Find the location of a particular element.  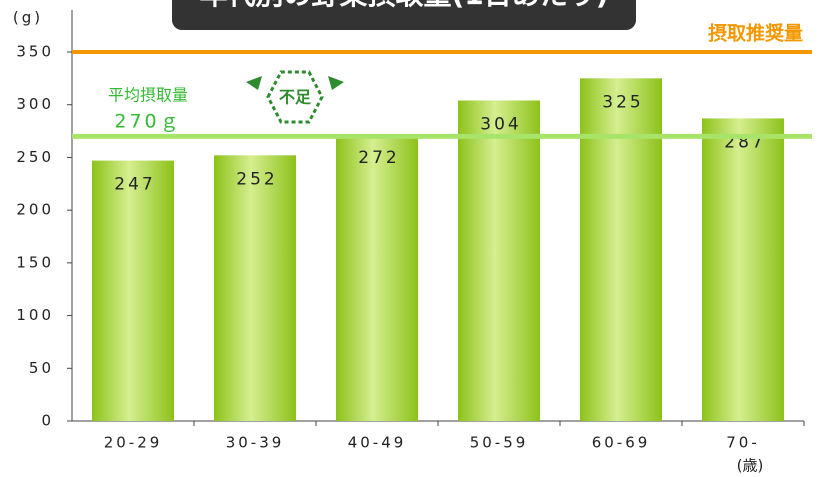

x-tick-label: 40-49 is located at coordinates (377, 443).